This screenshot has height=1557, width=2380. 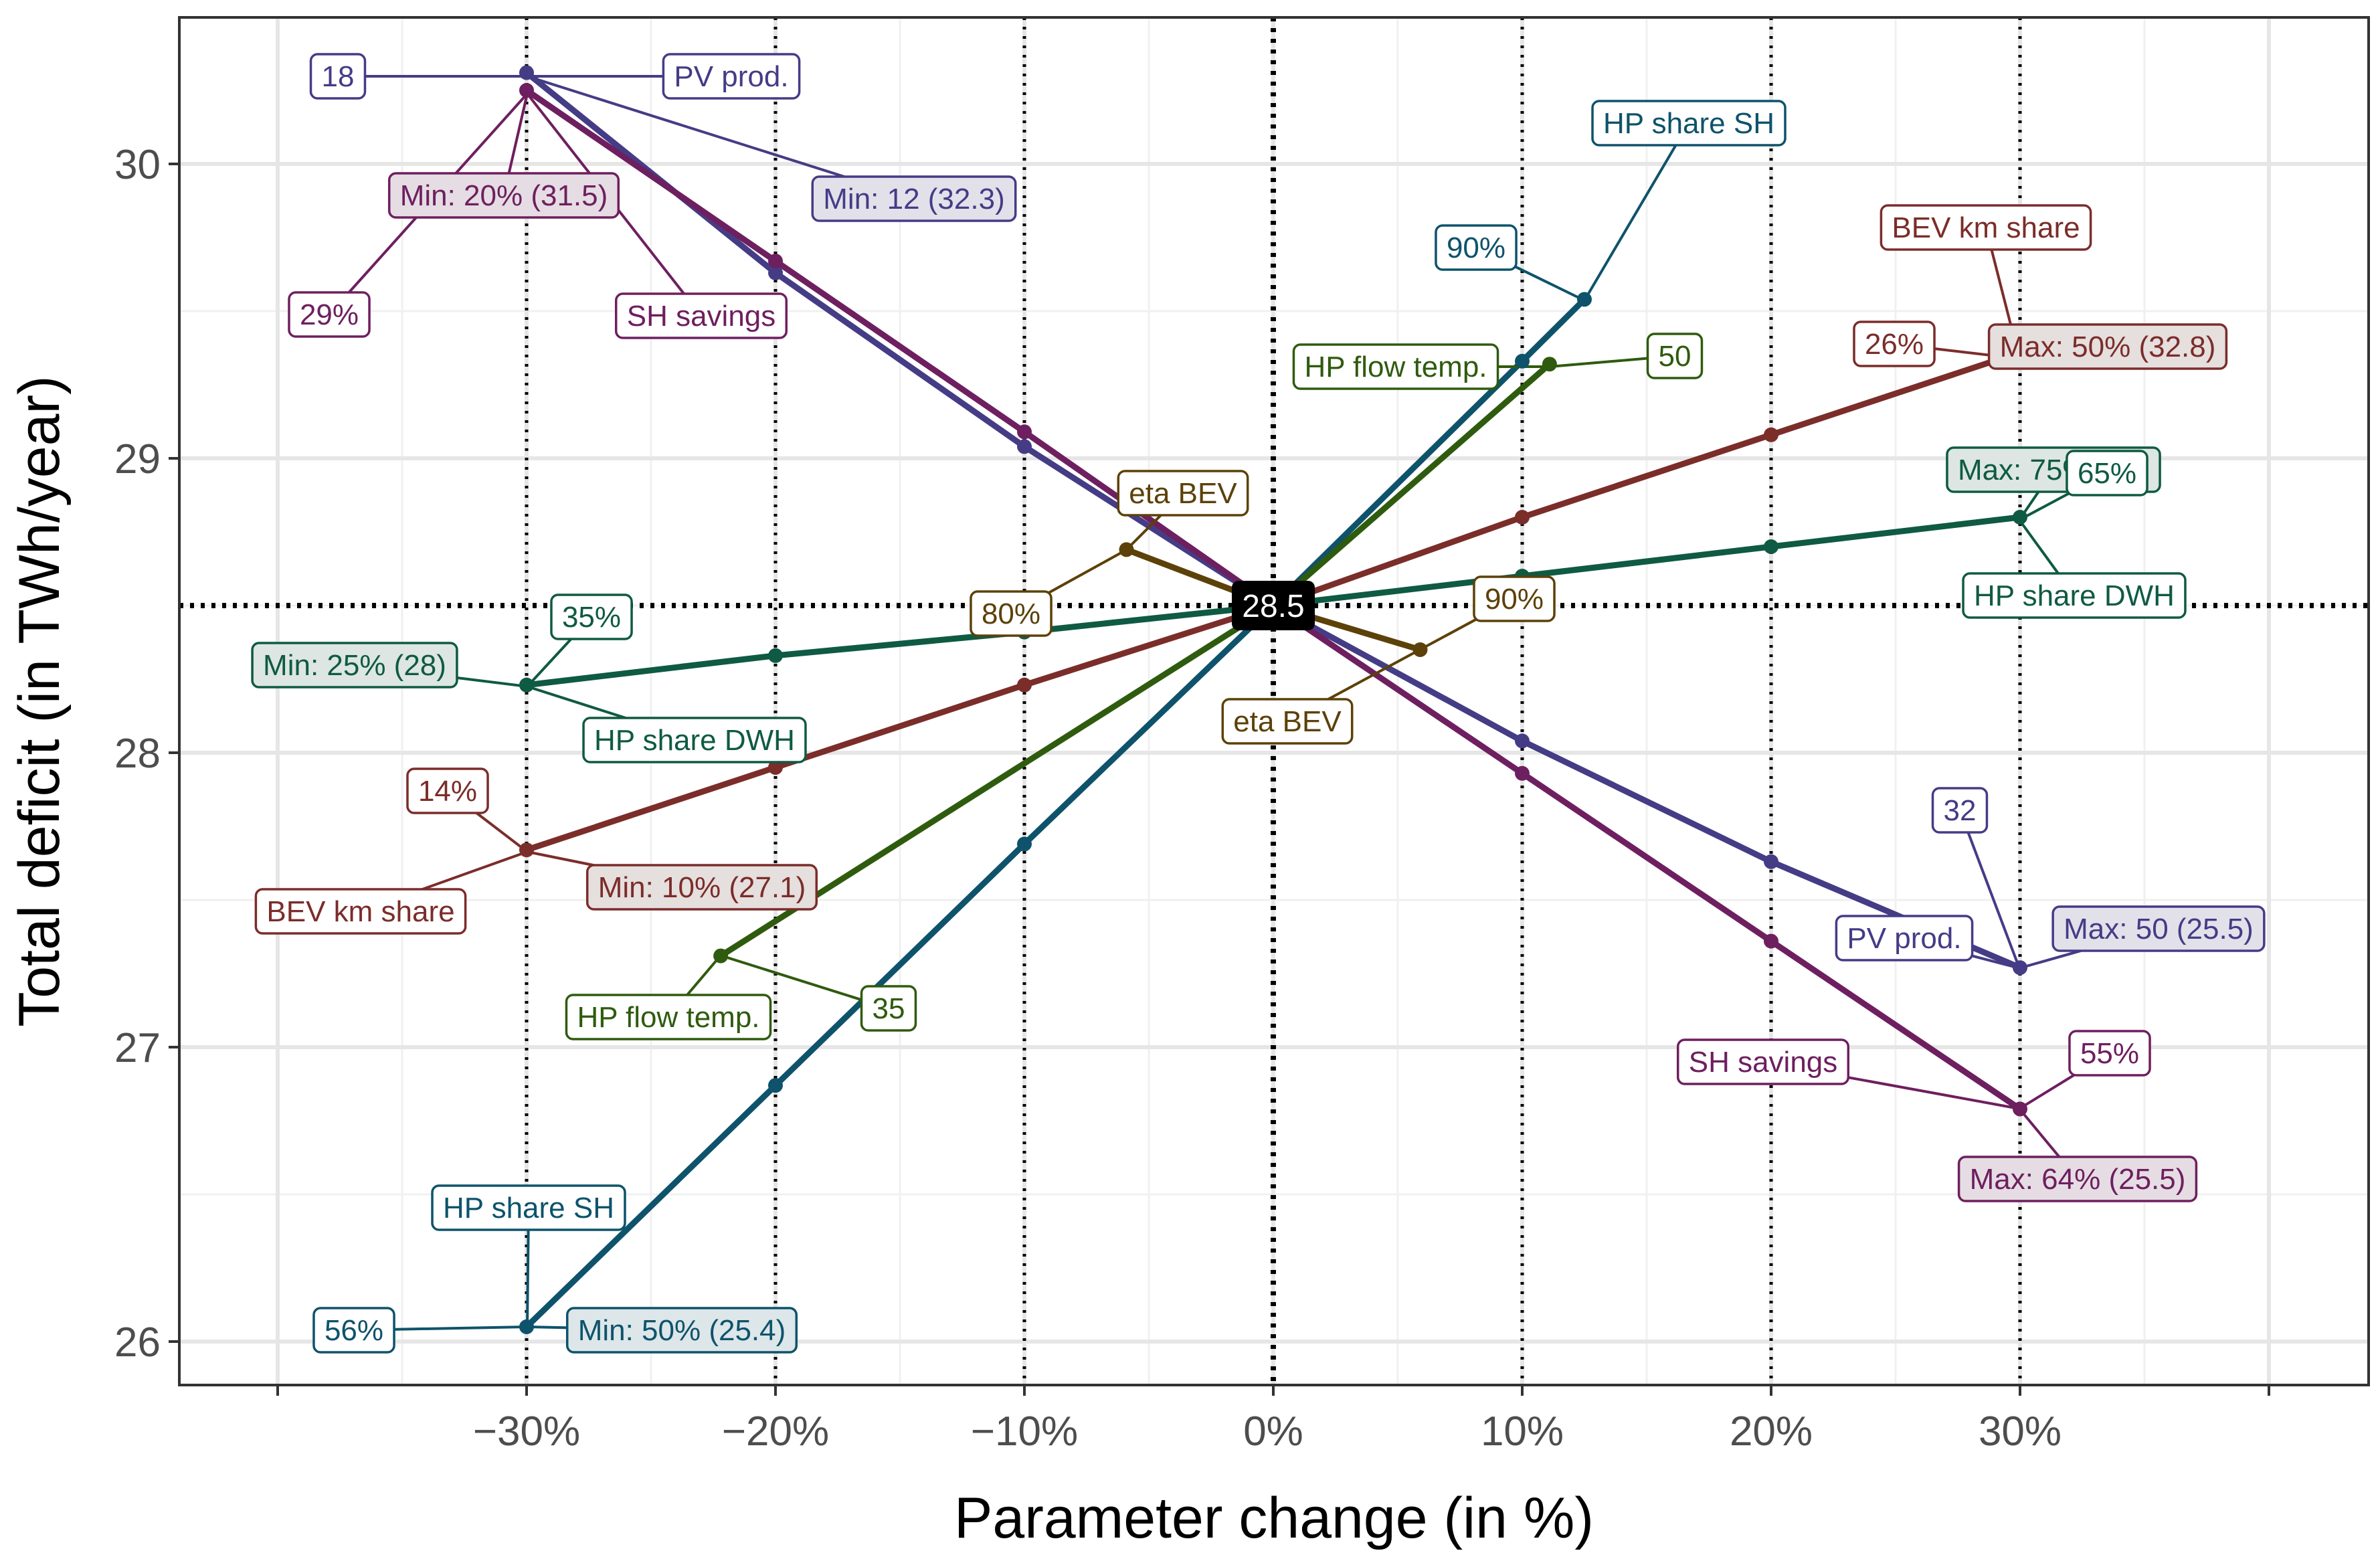 I want to click on data-label-eta-name-top: eta BEV, so click(x=1183, y=493).